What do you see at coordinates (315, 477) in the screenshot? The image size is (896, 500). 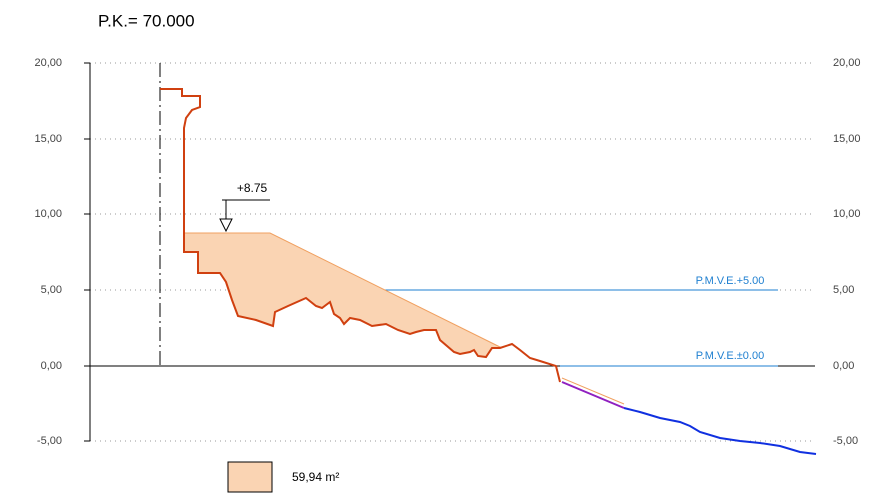 I see `legend-label: 59,94 m²` at bounding box center [315, 477].